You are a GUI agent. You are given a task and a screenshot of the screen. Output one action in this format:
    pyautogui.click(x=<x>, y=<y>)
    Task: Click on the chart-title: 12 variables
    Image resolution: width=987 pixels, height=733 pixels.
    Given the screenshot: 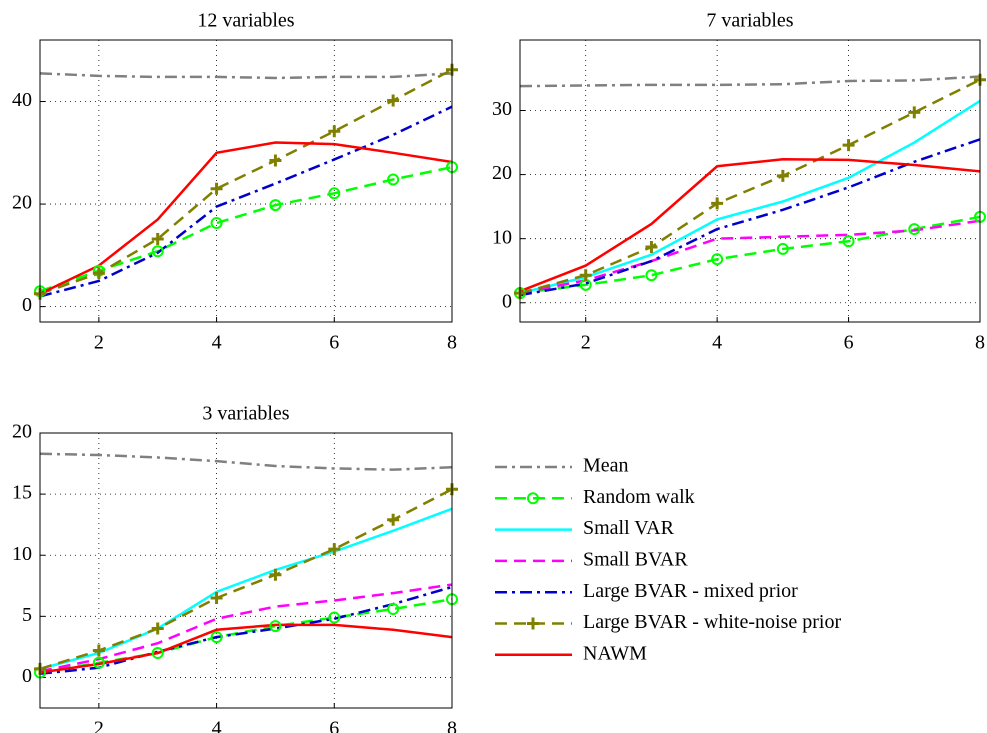 What is the action you would take?
    pyautogui.click(x=245, y=21)
    